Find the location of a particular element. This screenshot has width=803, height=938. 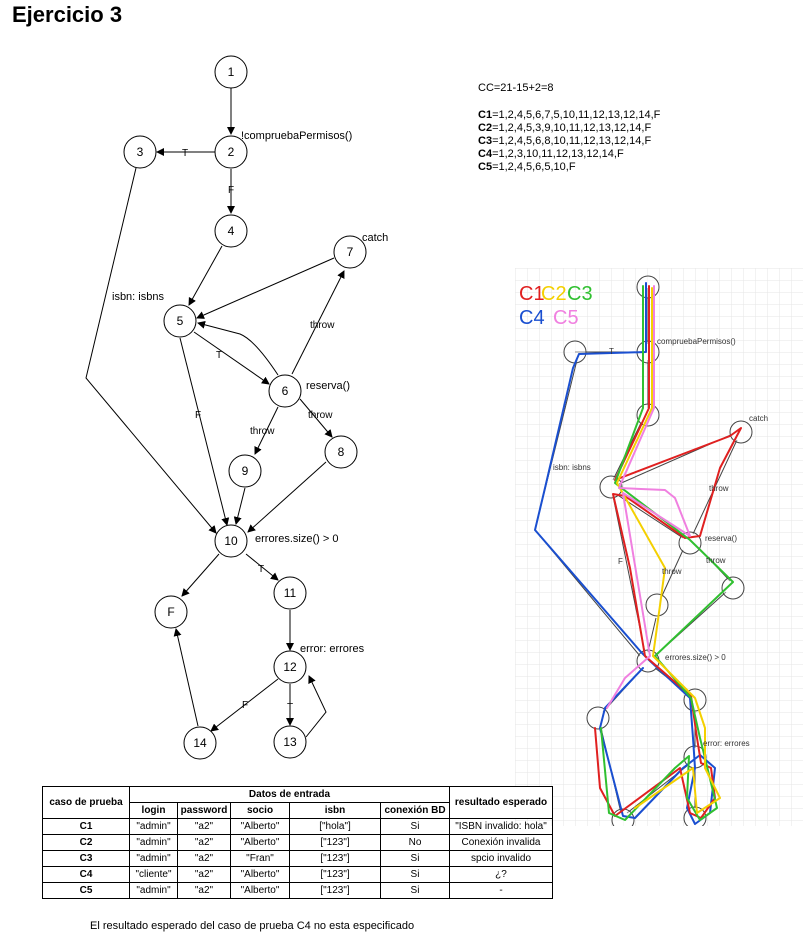

sketch-errores-label: errores.size() > 0 is located at coordinates (695, 657).